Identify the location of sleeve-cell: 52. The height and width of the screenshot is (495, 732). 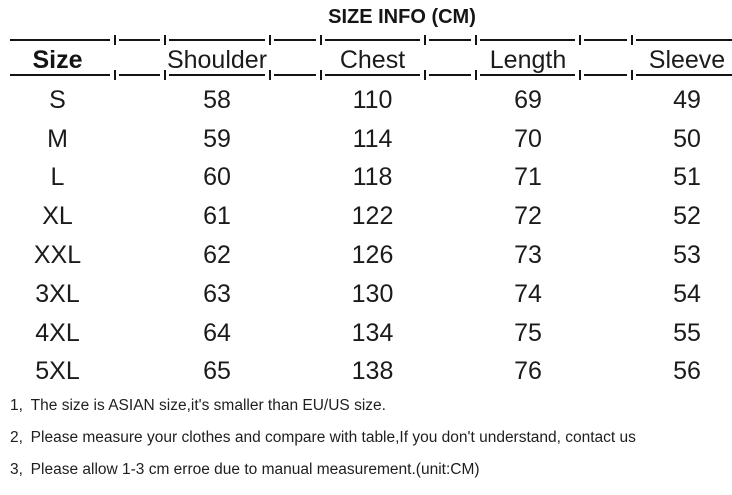
(687, 216).